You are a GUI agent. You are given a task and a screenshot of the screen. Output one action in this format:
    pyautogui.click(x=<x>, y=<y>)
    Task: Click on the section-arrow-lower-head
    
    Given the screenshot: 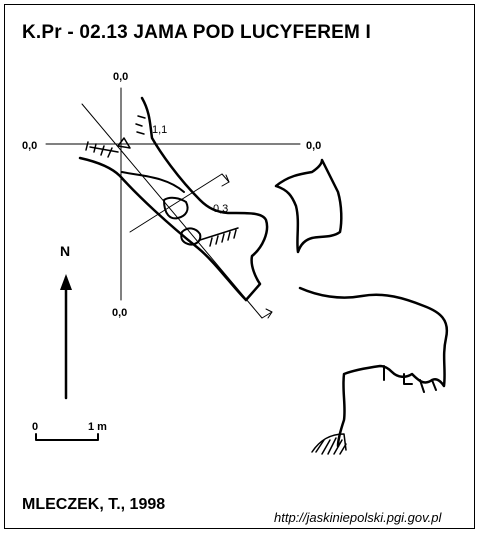 What is the action you would take?
    pyautogui.click(x=269, y=313)
    